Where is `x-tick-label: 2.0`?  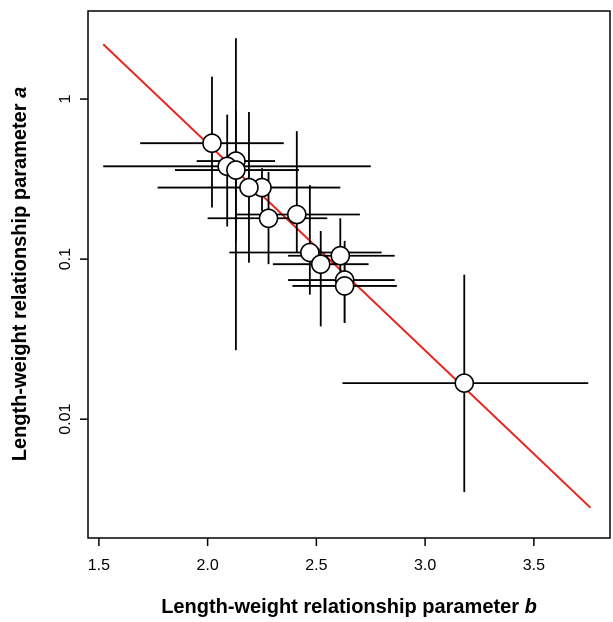
x-tick-label: 2.0 is located at coordinates (208, 565).